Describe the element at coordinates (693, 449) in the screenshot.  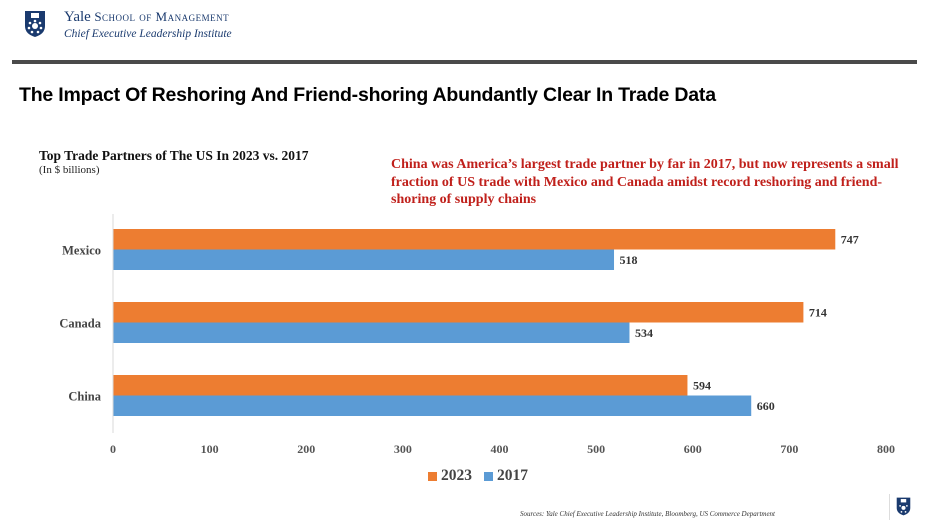
I see `x-tick-label-600: 600` at that location.